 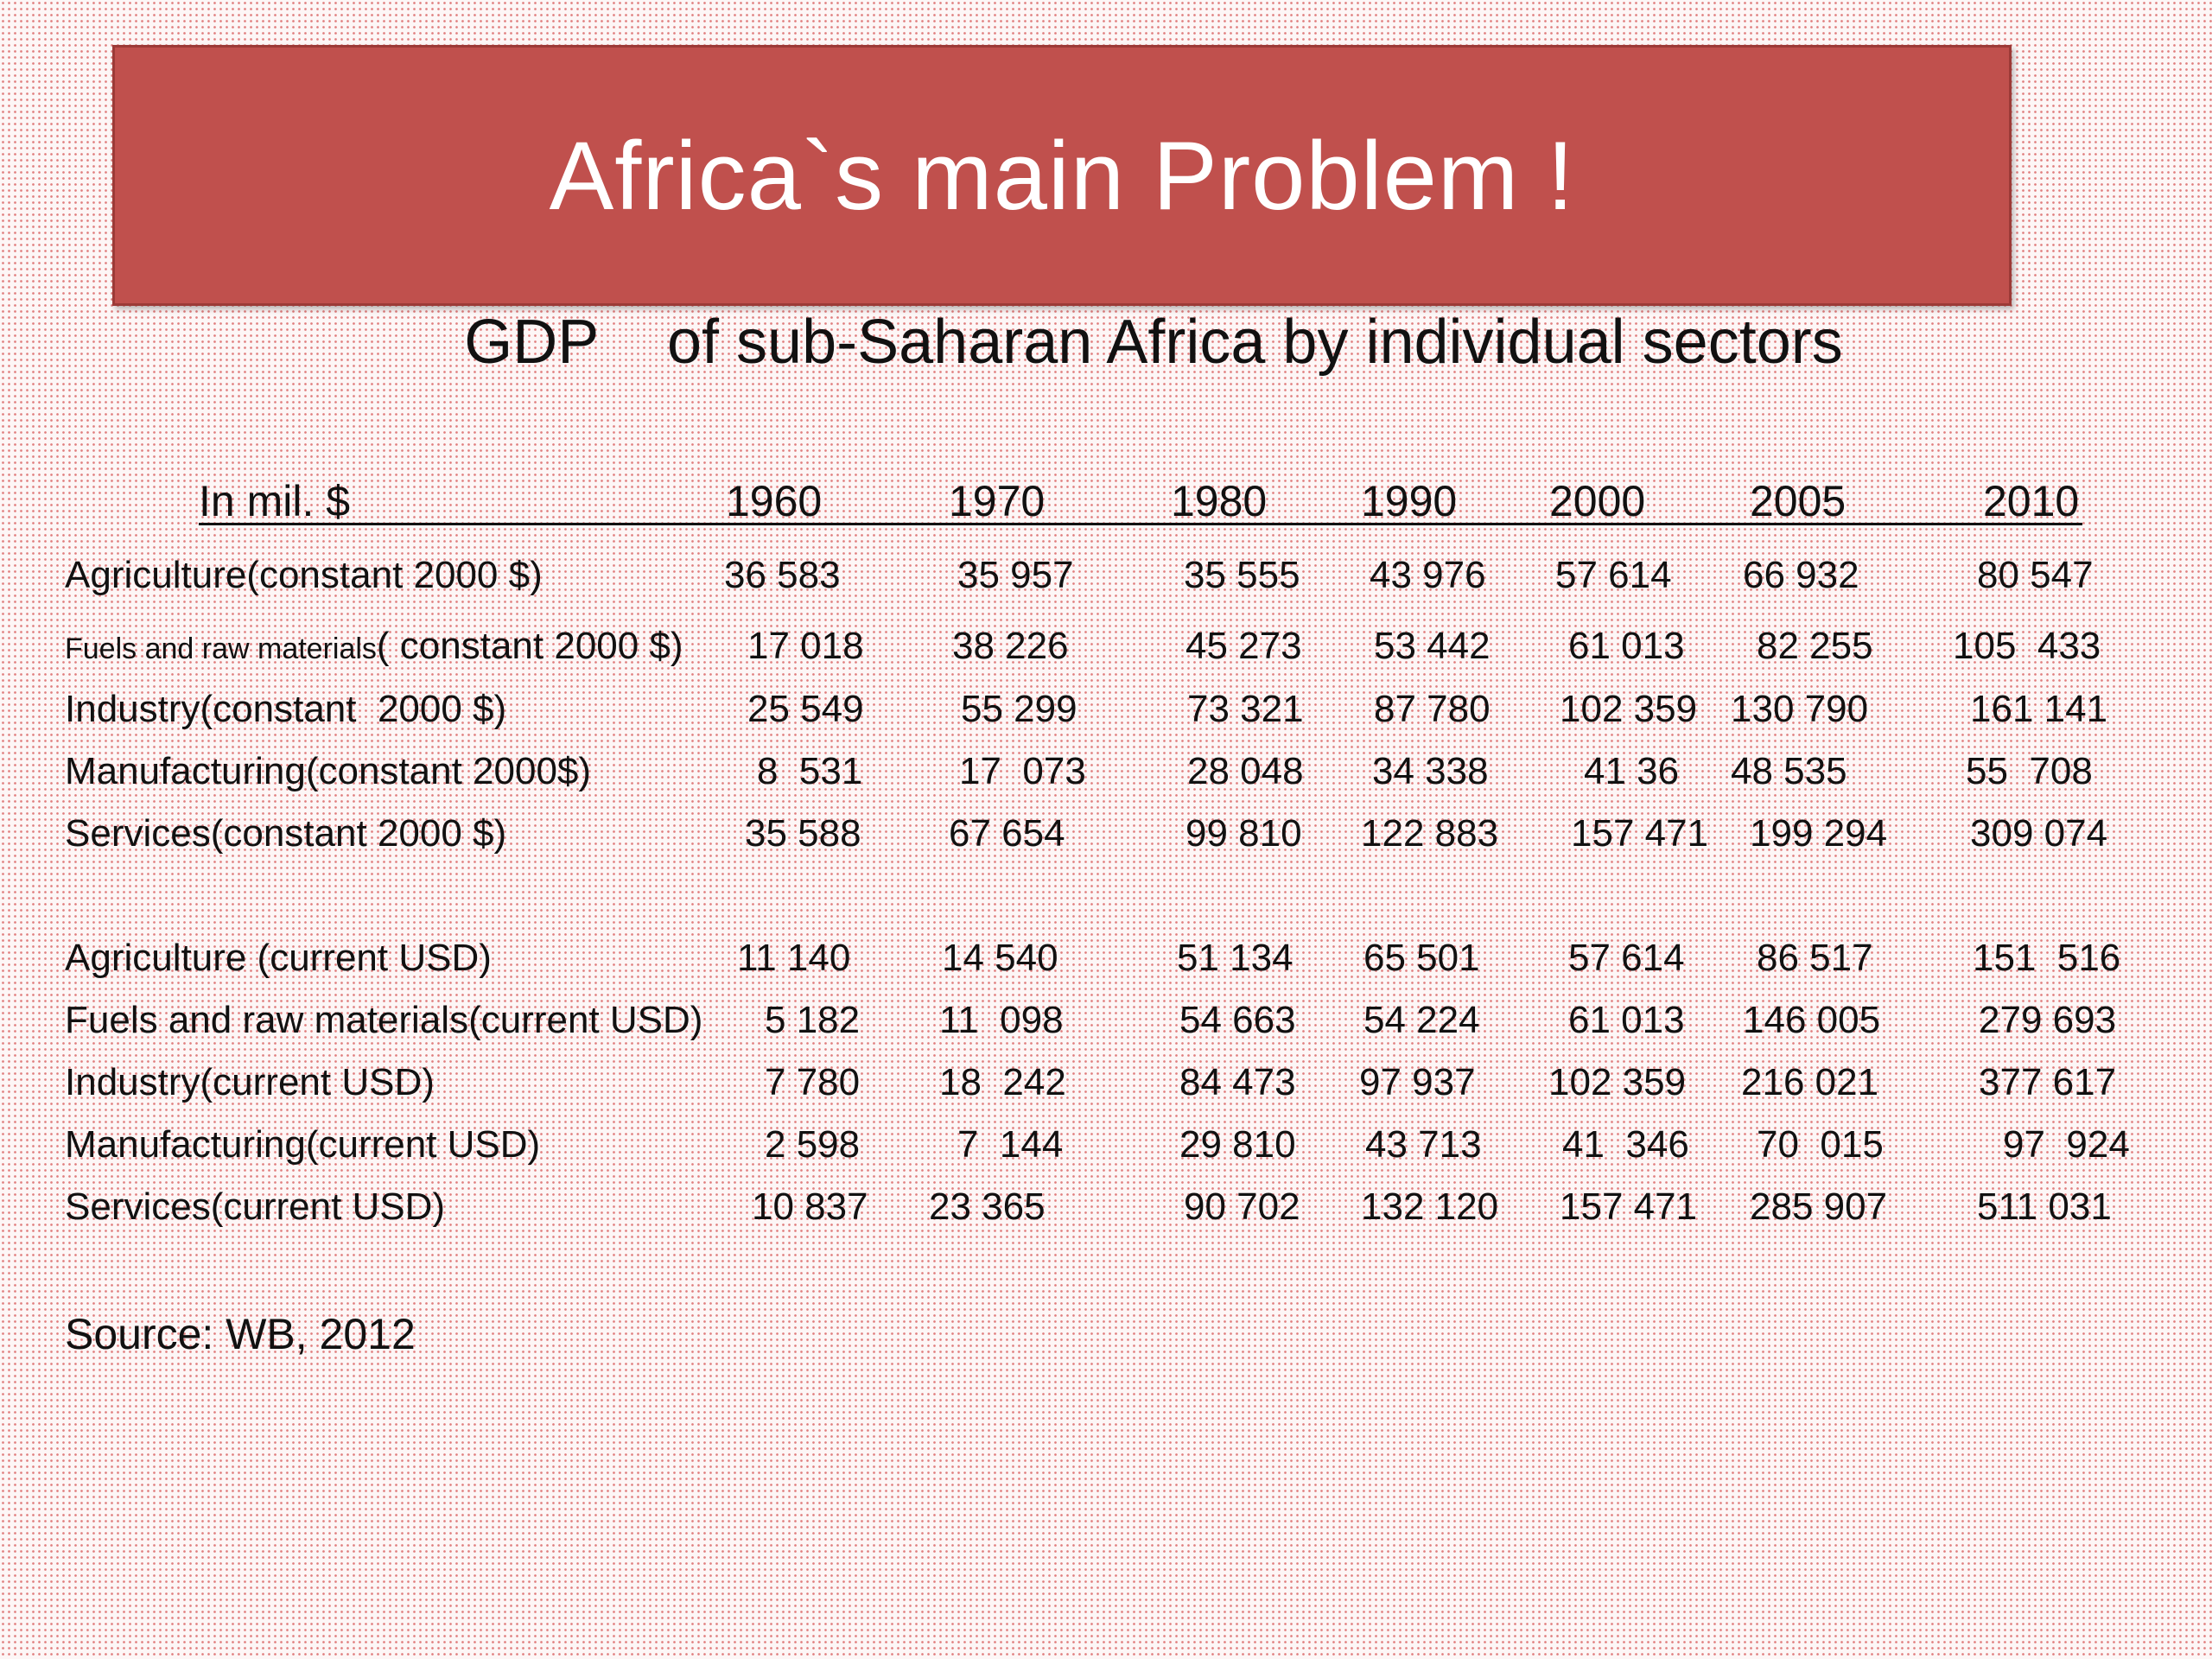 I want to click on table-cell: 43 713, so click(x=1423, y=1144).